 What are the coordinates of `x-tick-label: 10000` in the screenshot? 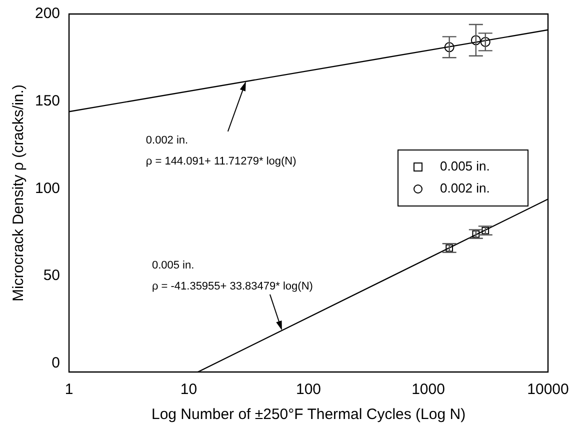 It's located at (548, 389).